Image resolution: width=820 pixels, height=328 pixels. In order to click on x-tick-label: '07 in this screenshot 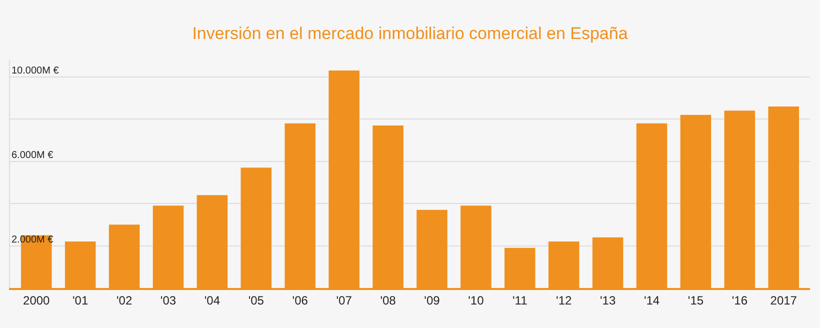, I will do `click(344, 300)`.